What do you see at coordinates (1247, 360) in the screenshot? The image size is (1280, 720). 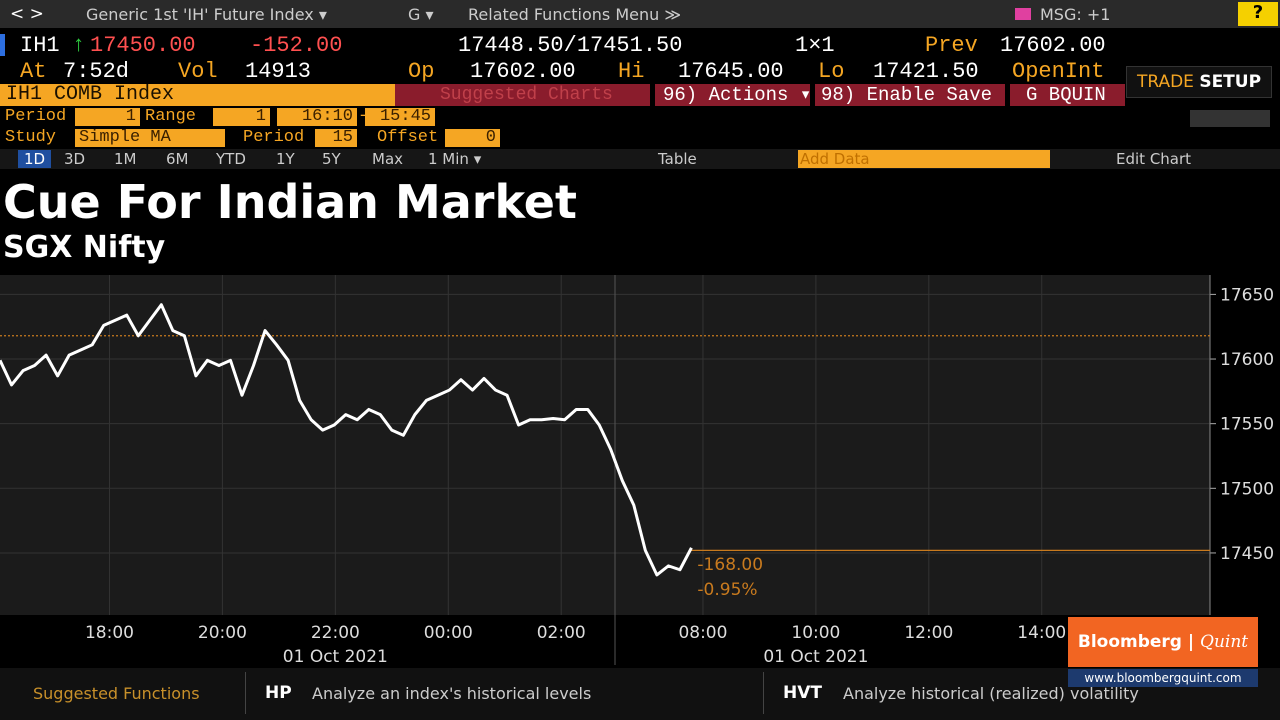 I see `y-tick-label: 17600` at bounding box center [1247, 360].